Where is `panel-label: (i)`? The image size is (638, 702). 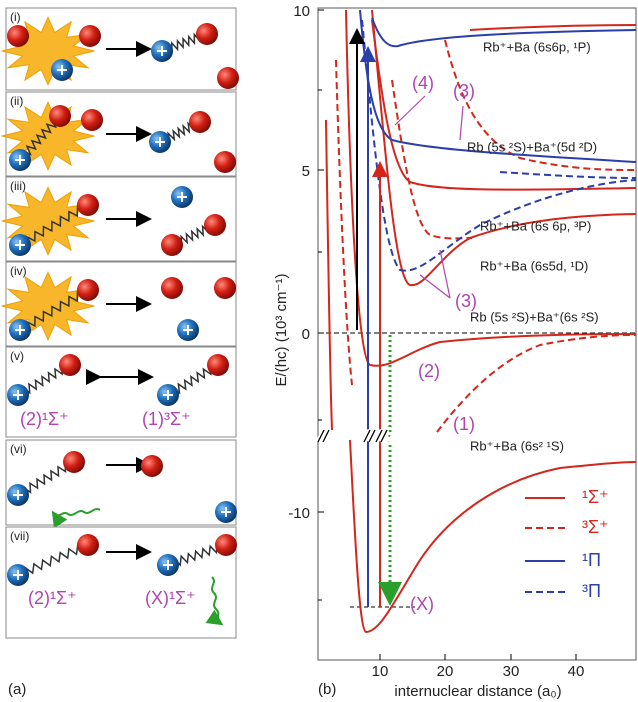
panel-label: (i) is located at coordinates (15, 17).